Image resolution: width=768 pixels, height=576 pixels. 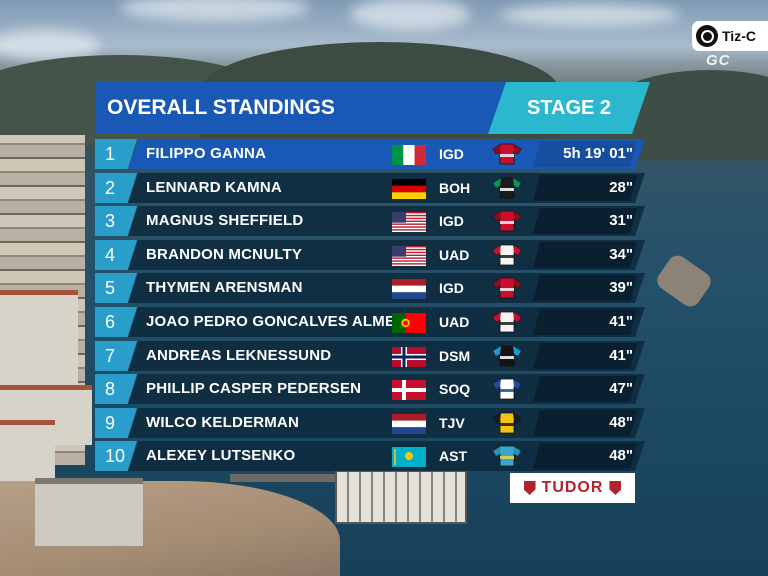 What do you see at coordinates (409, 457) in the screenshot?
I see `flag-kazakhstan-icon` at bounding box center [409, 457].